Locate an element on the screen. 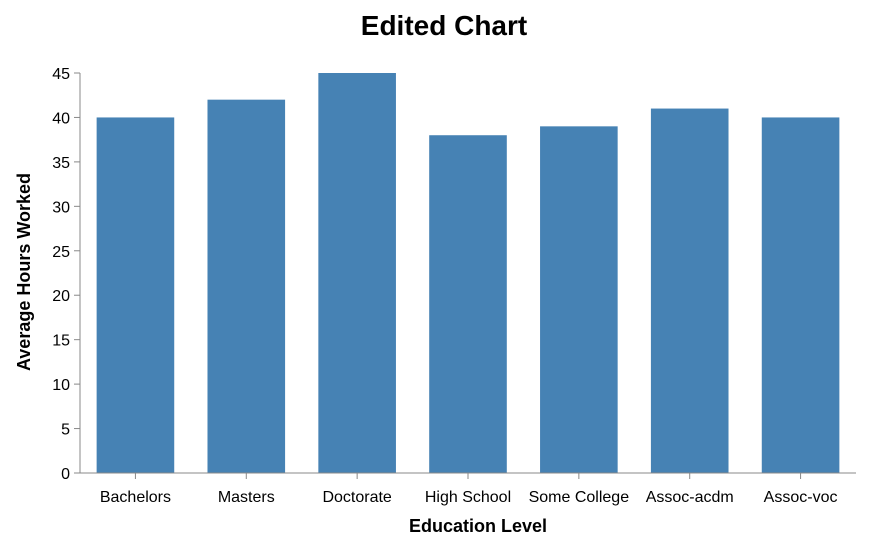  x-tick-label: High School is located at coordinates (468, 497).